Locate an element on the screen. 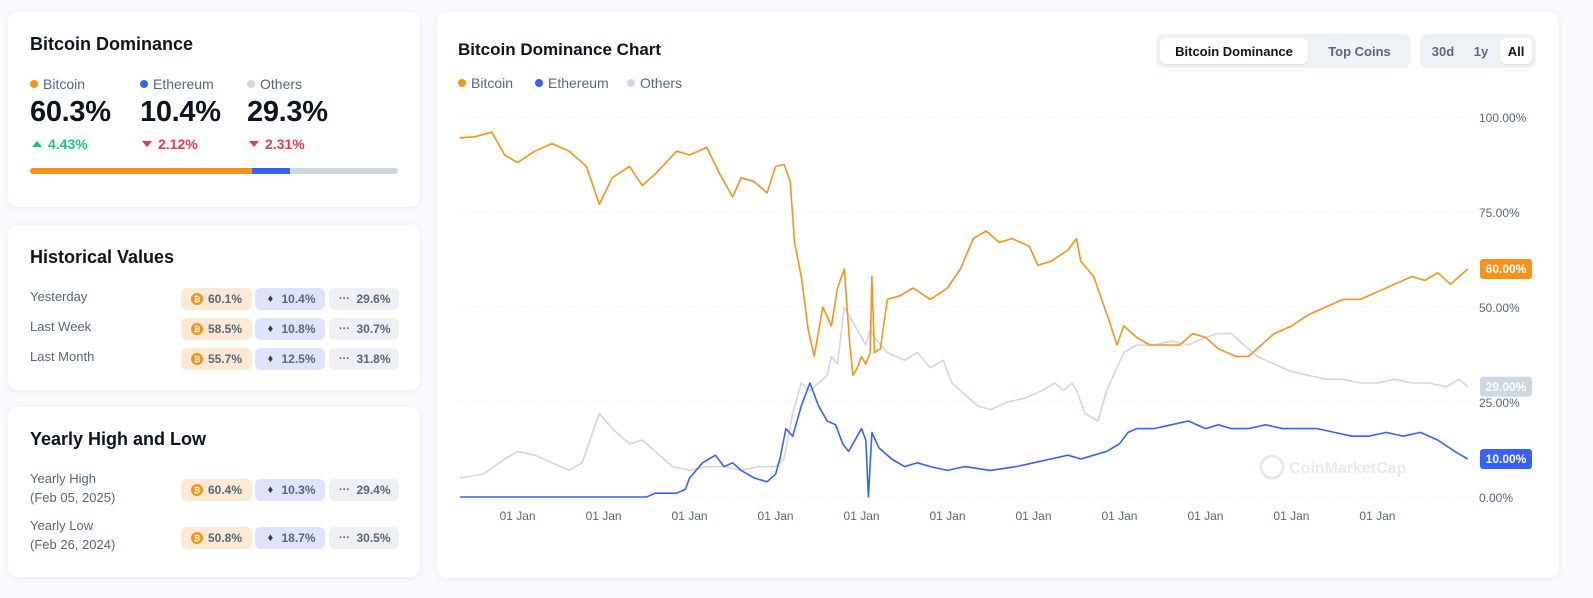 This screenshot has width=1593, height=598. end-badges: 60.00% 10.00% 29.00% is located at coordinates (1506, 364).